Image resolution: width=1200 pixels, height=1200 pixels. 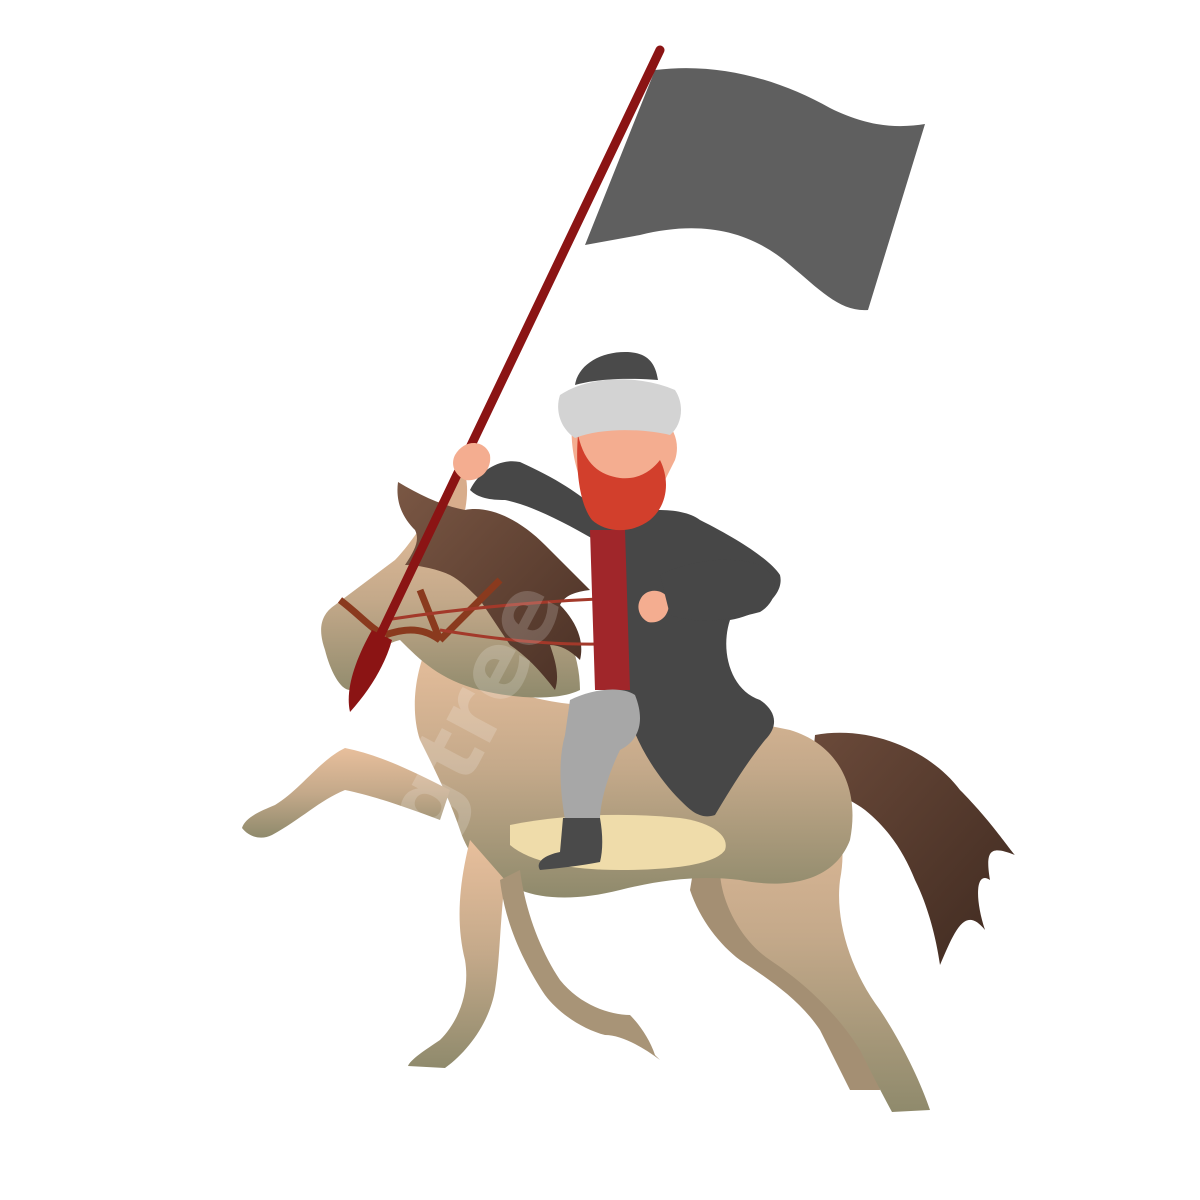 What do you see at coordinates (570, 844) in the screenshot?
I see `rider-boot` at bounding box center [570, 844].